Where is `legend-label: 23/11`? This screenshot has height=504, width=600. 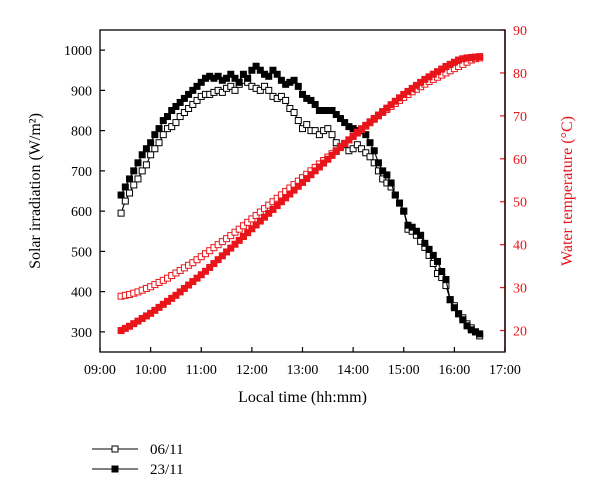 legend-label: 23/11 is located at coordinates (167, 470).